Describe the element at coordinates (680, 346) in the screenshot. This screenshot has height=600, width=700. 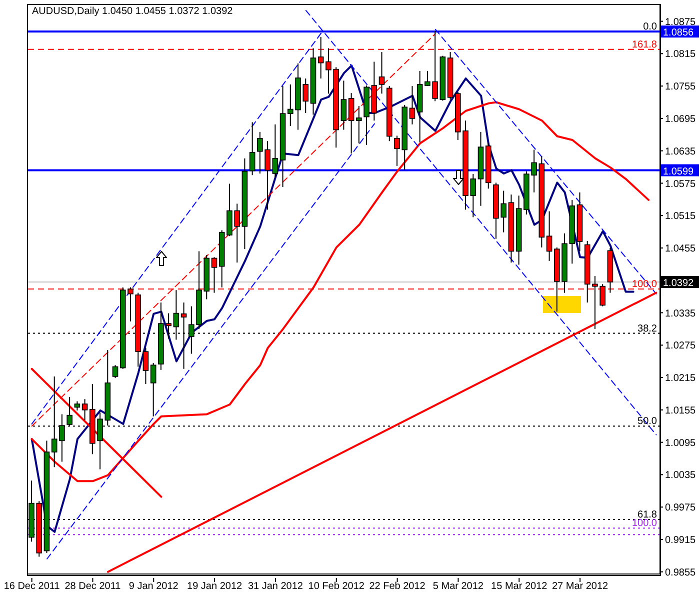
I see `y-tick-label: 1.0275` at that location.